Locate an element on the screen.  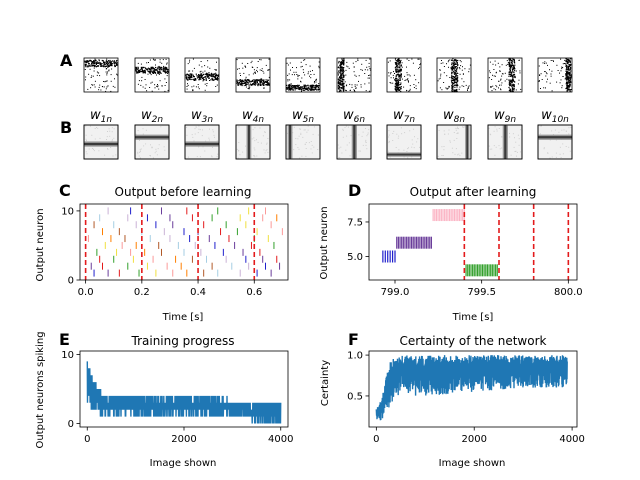
weight-label-1: w1n is located at coordinates (101, 116).